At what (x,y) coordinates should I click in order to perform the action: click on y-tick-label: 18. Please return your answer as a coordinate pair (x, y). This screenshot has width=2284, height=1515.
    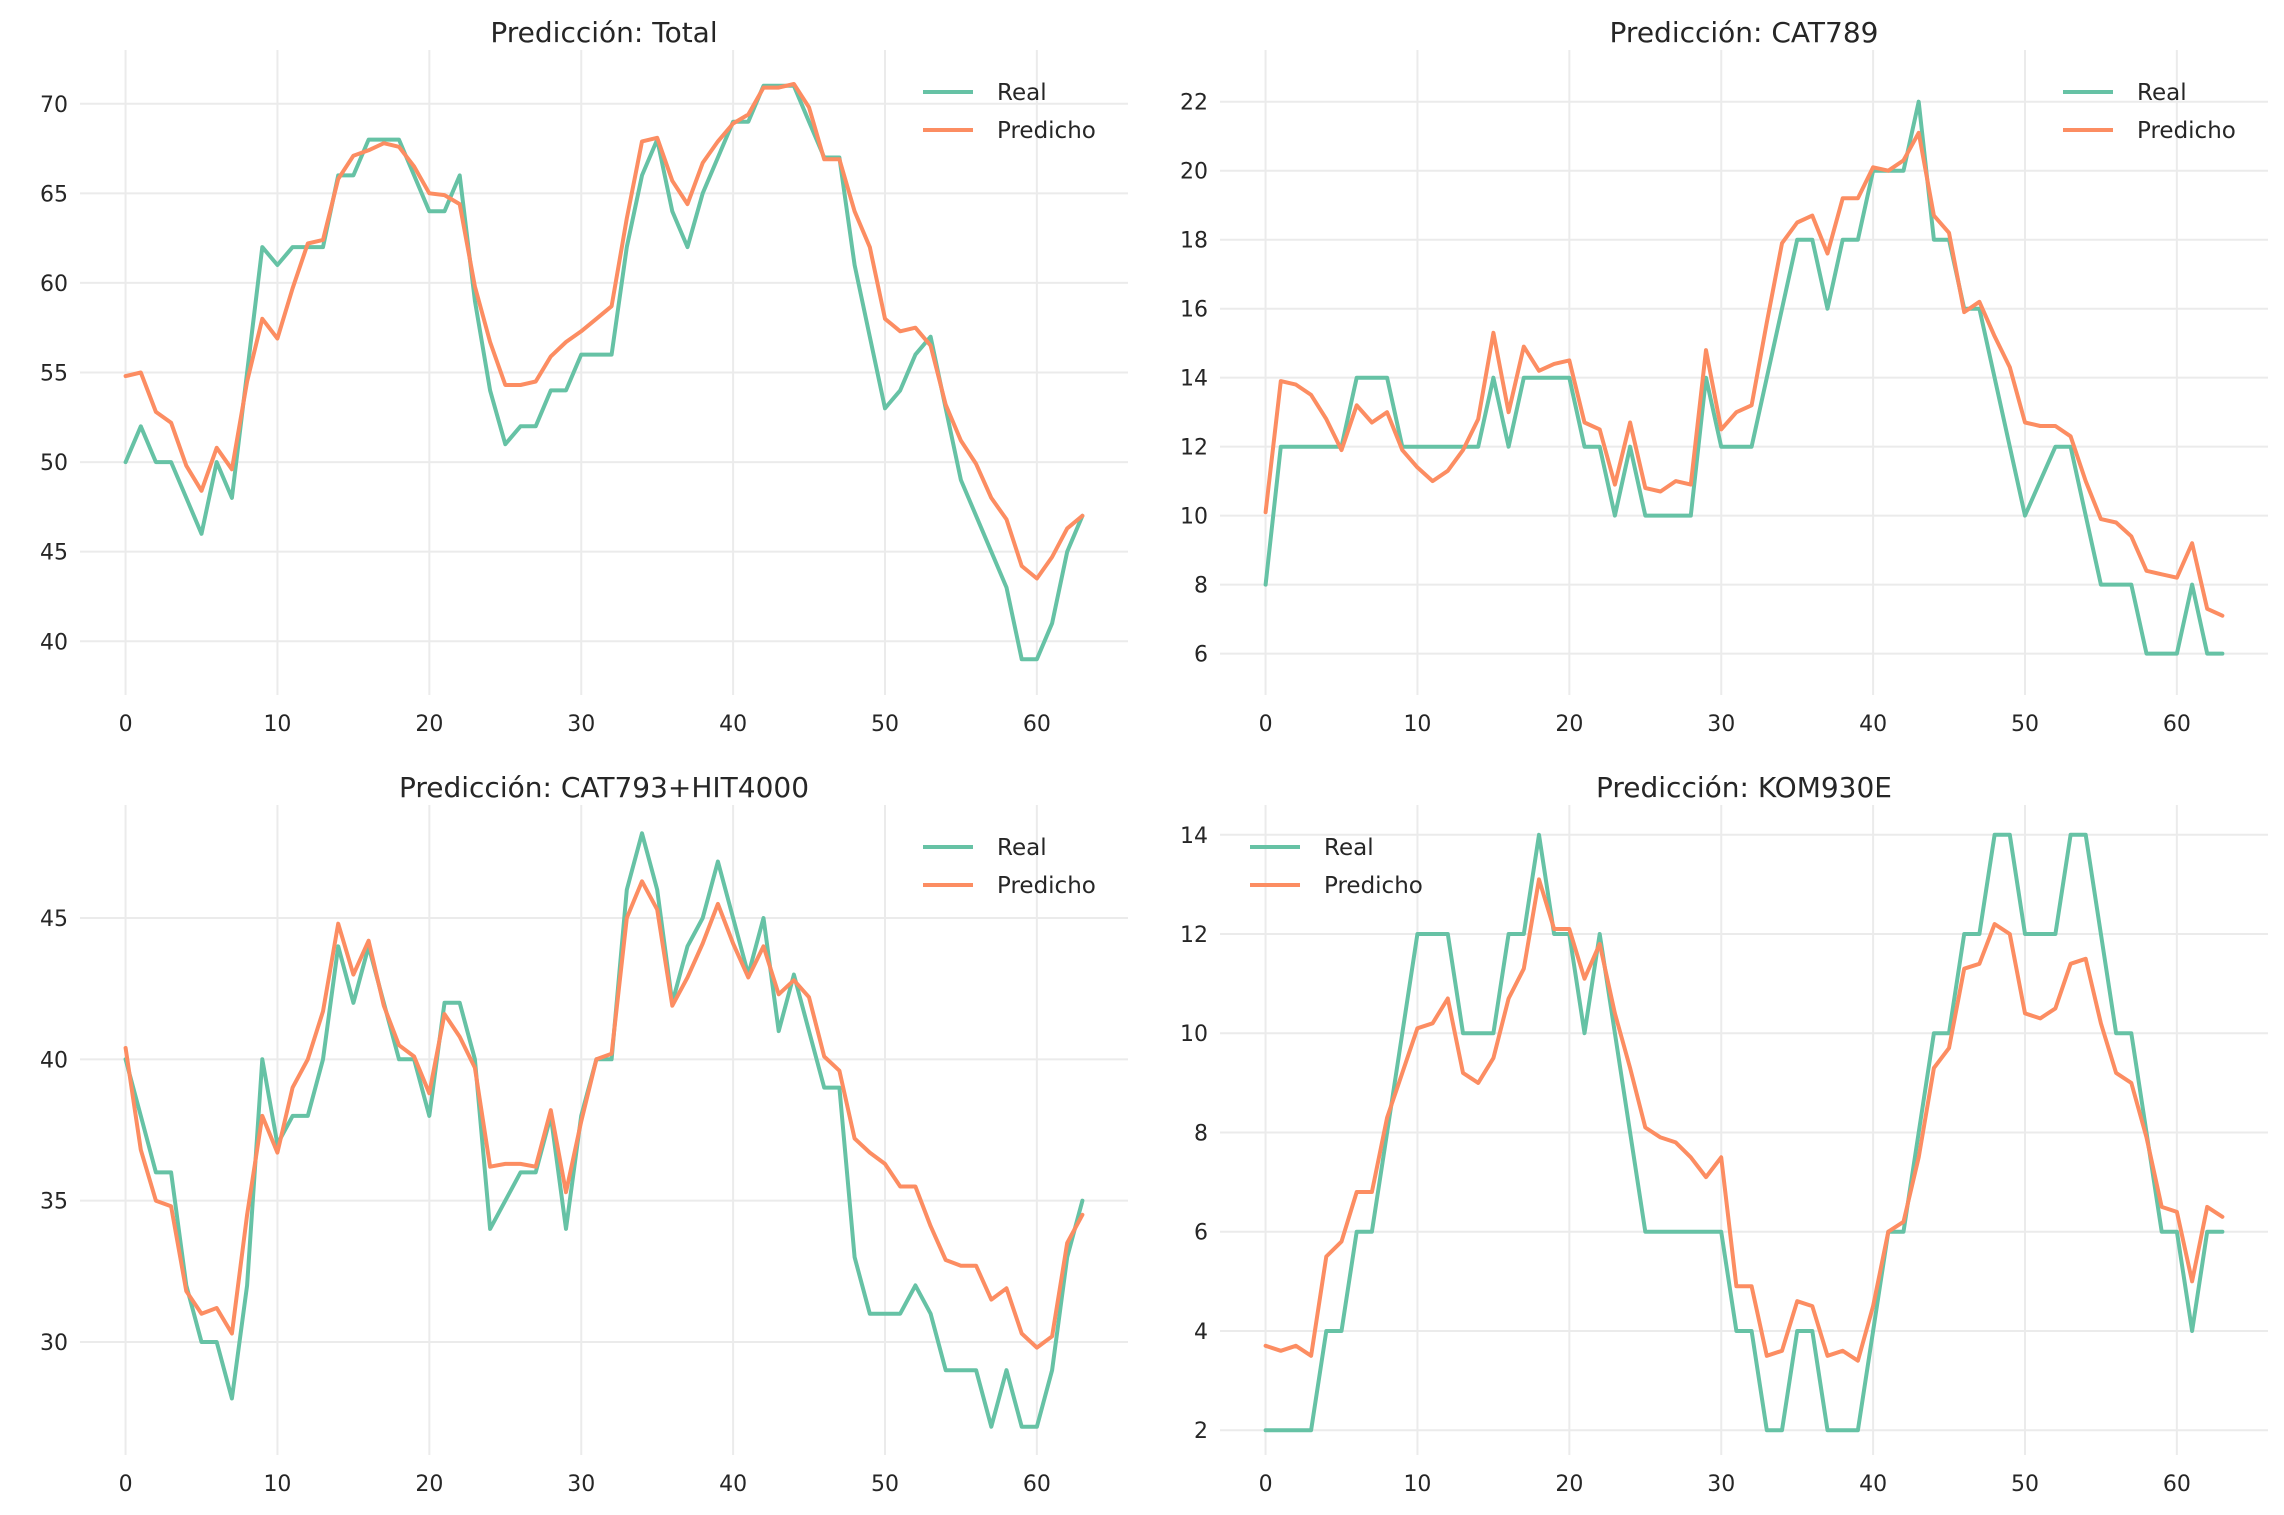
    Looking at the image, I should click on (1194, 241).